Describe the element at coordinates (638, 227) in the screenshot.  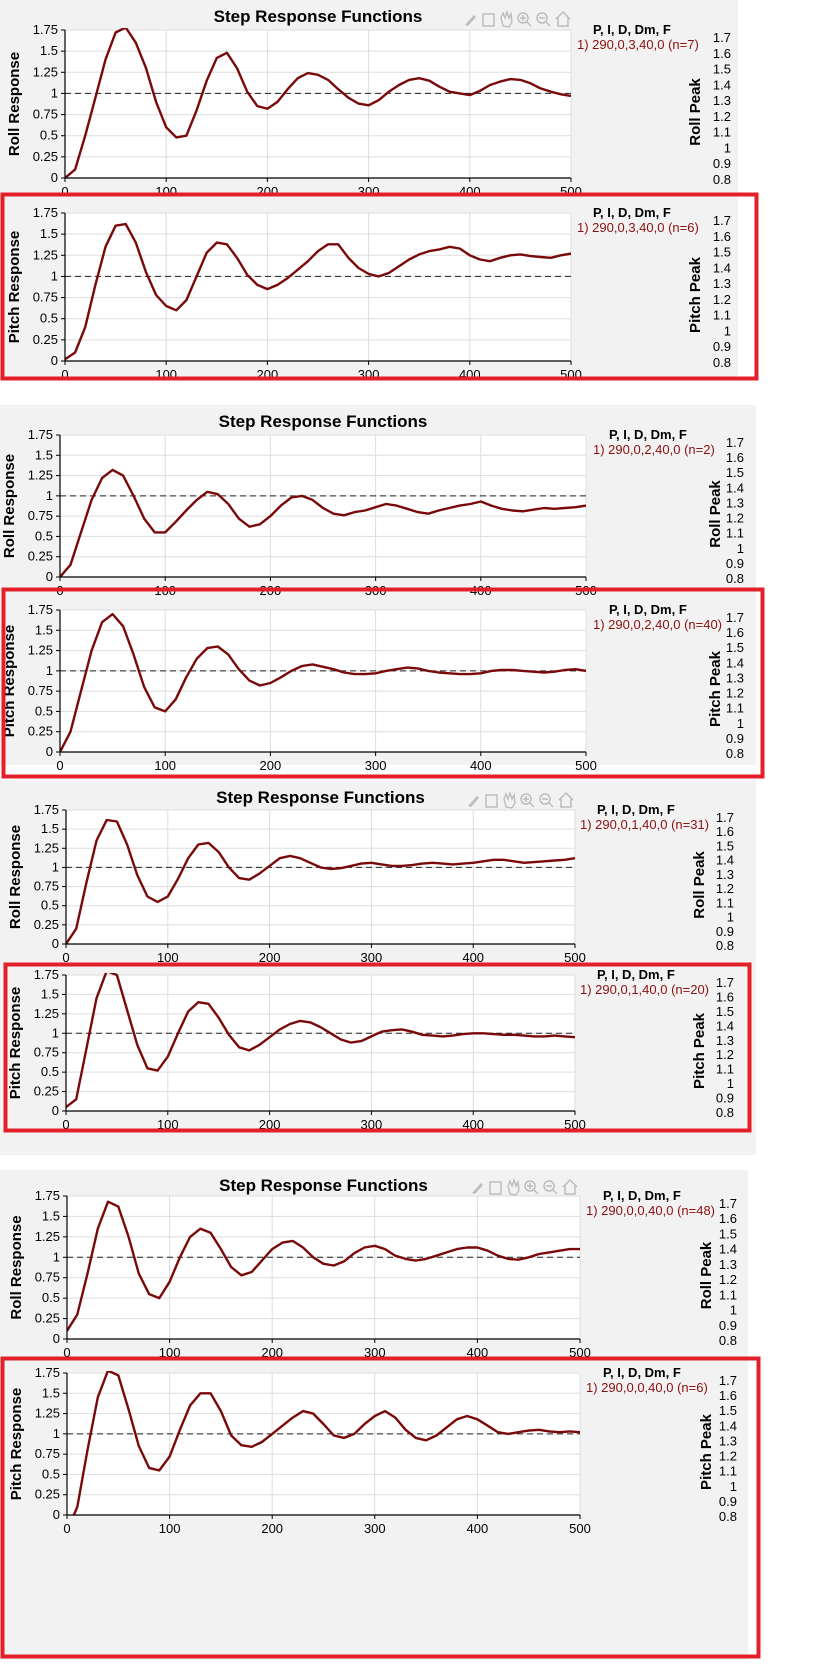
I see `legend-entry: 1) 290,0,3,40,0 (n=6)` at that location.